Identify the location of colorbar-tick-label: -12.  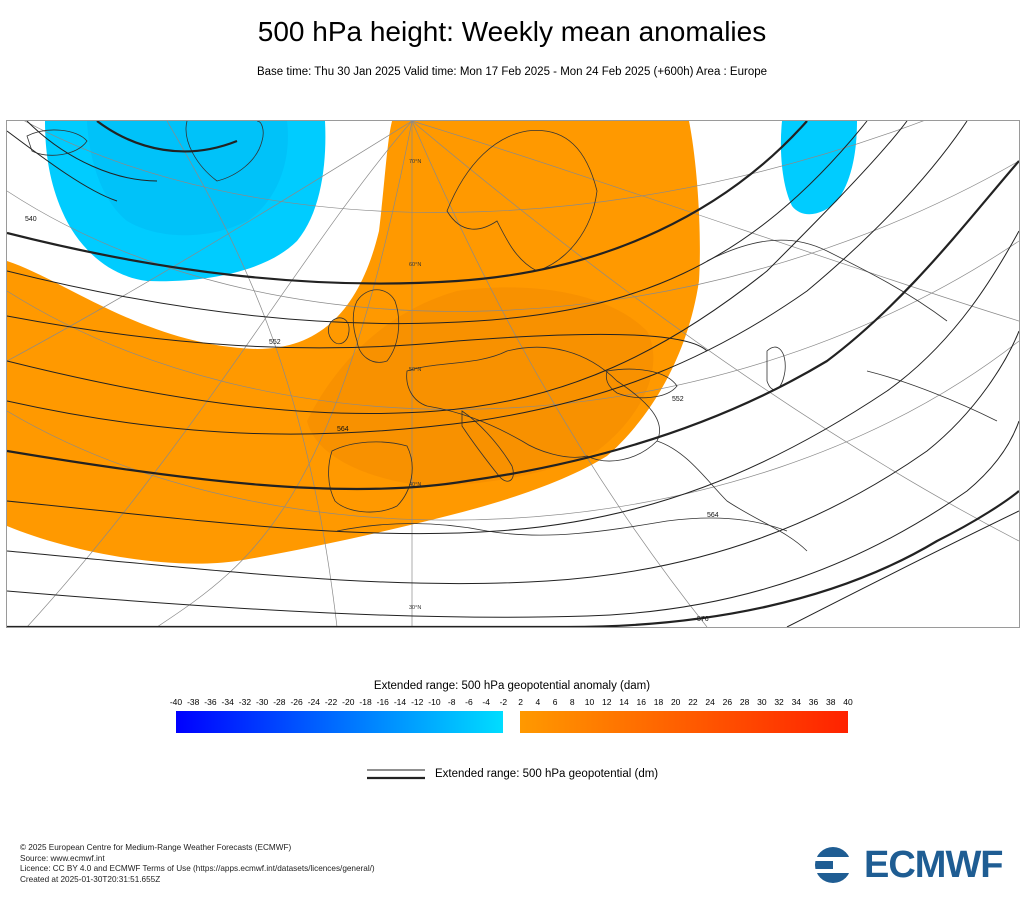
(417, 702).